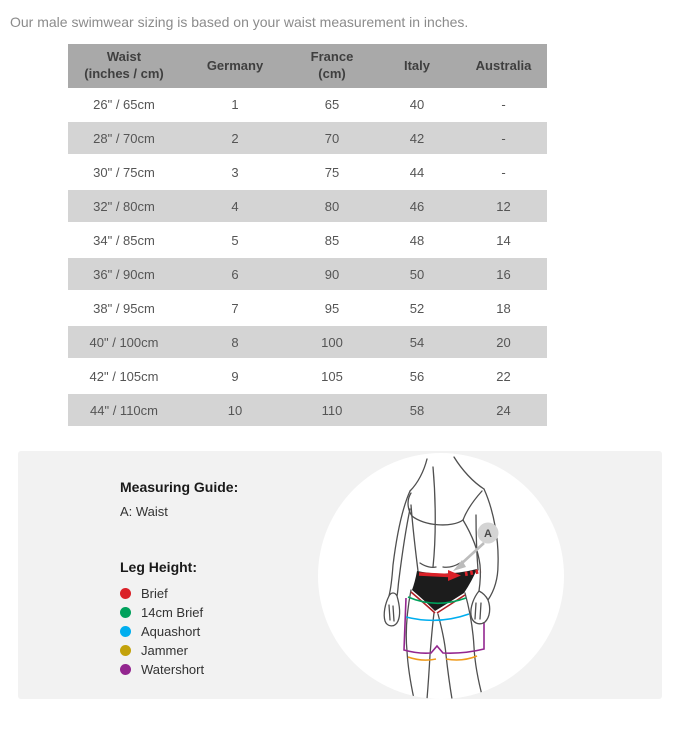 The width and height of the screenshot is (680, 748). Describe the element at coordinates (235, 206) in the screenshot. I see `table-cell: 4` at that location.